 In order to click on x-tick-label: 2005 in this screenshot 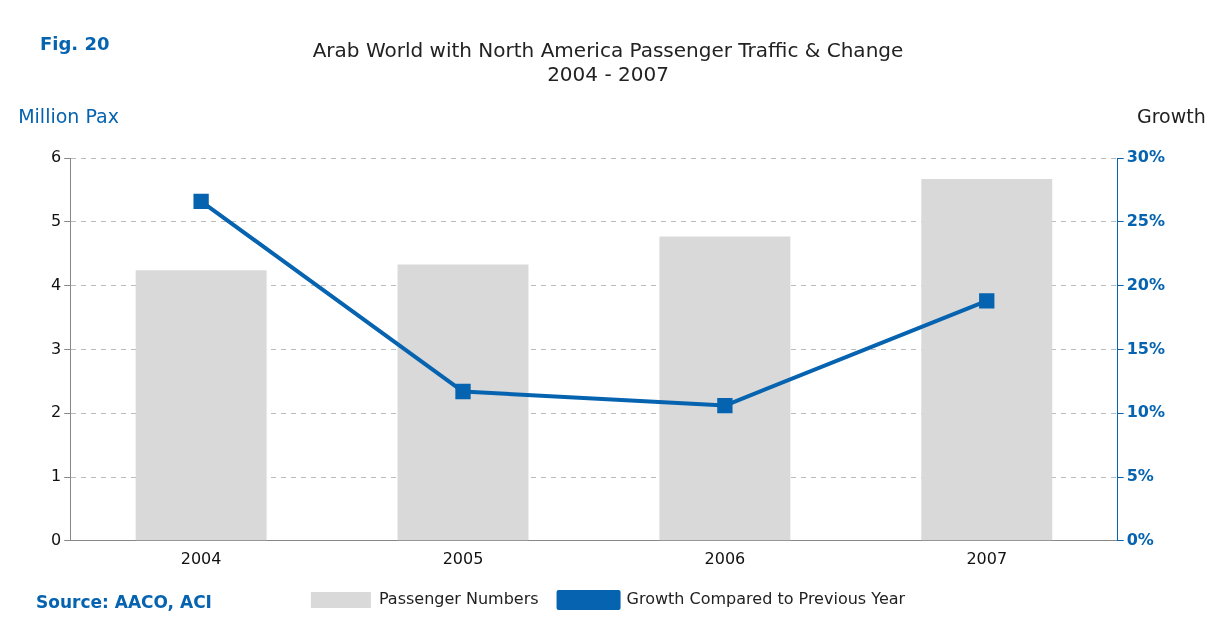, I will do `click(463, 558)`.